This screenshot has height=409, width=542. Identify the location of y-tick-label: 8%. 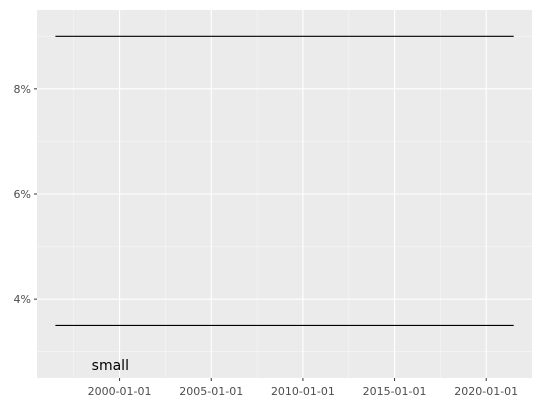
(22, 89).